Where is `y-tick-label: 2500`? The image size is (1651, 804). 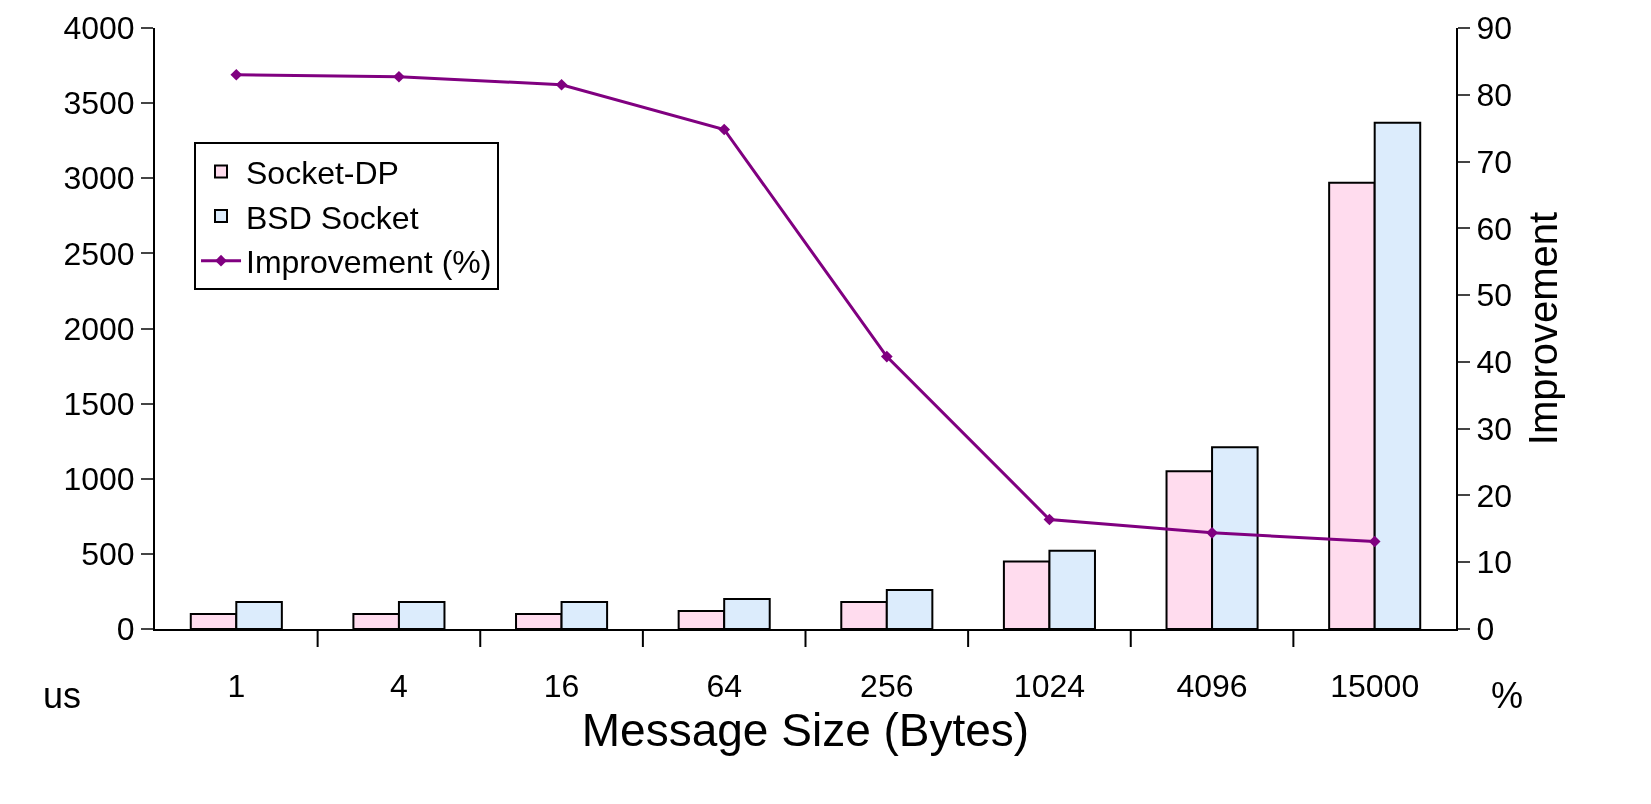
y-tick-label: 2500 is located at coordinates (99, 253).